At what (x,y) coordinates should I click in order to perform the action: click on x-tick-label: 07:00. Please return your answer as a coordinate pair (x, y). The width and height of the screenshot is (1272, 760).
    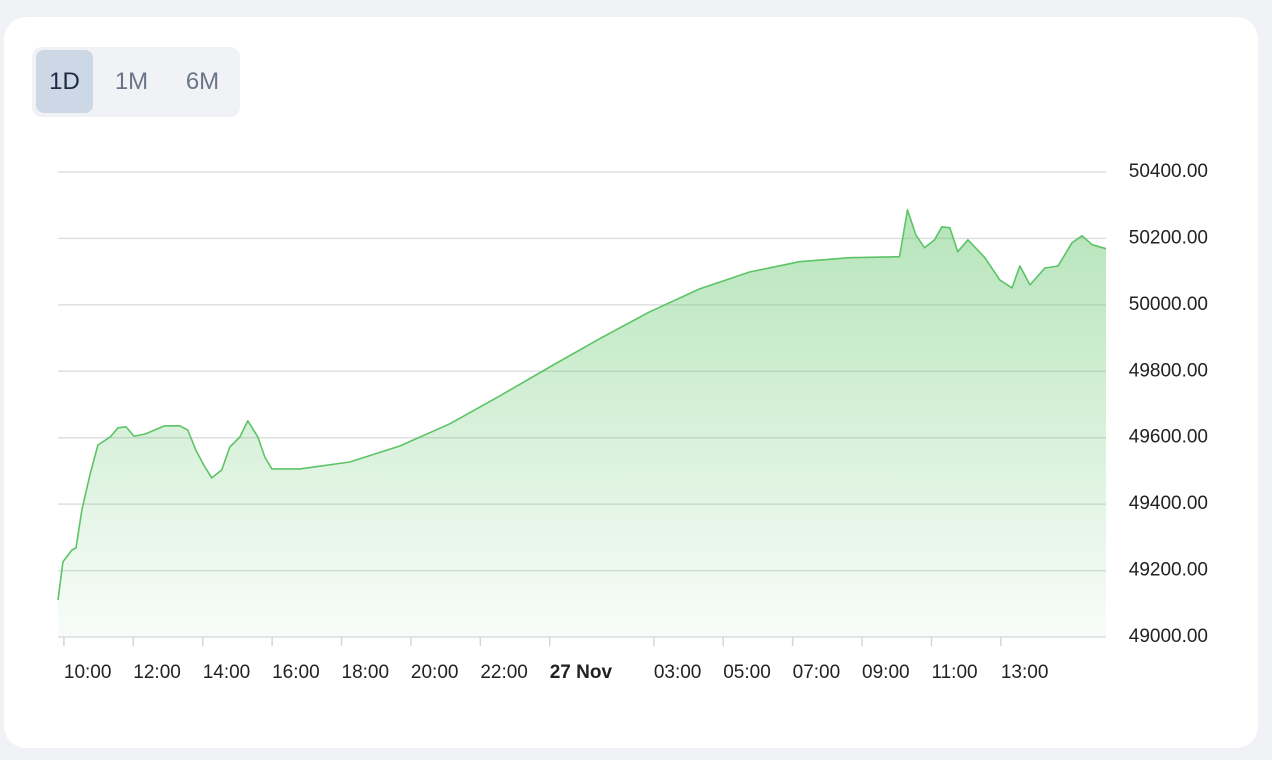
    Looking at the image, I should click on (817, 672).